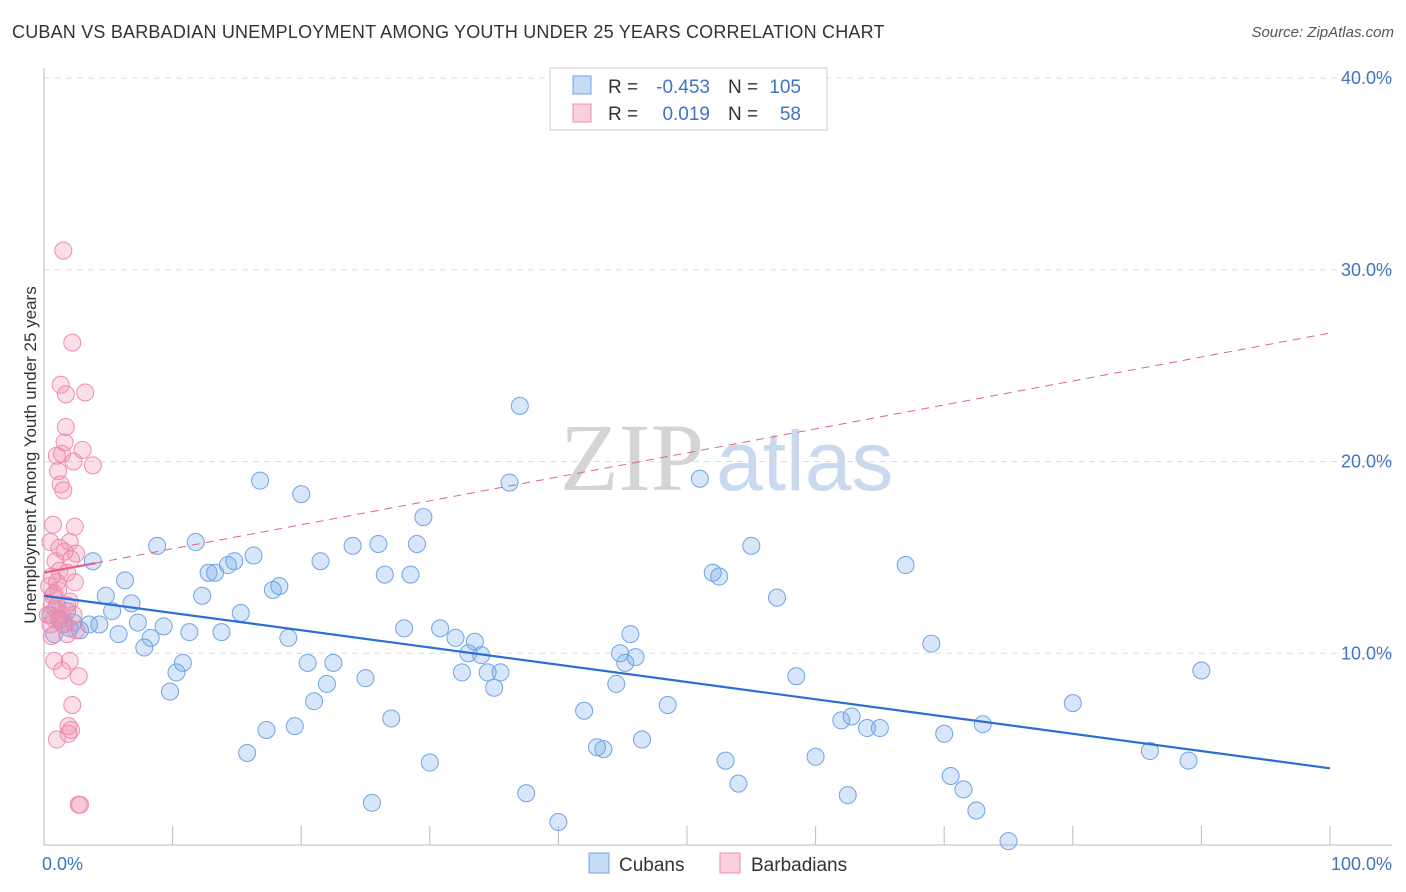 This screenshot has height=892, width=1406. I want to click on y-tick-label-40: 40.0%, so click(1366, 78).